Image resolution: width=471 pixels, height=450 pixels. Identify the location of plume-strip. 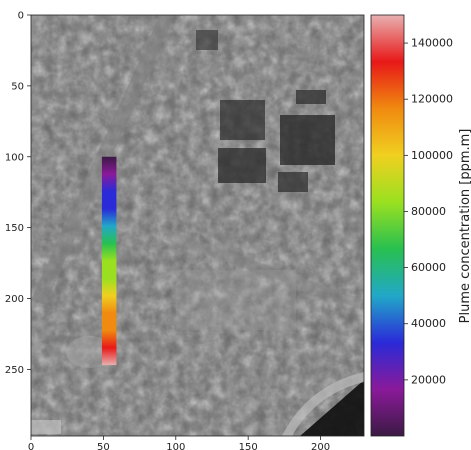
(109, 261).